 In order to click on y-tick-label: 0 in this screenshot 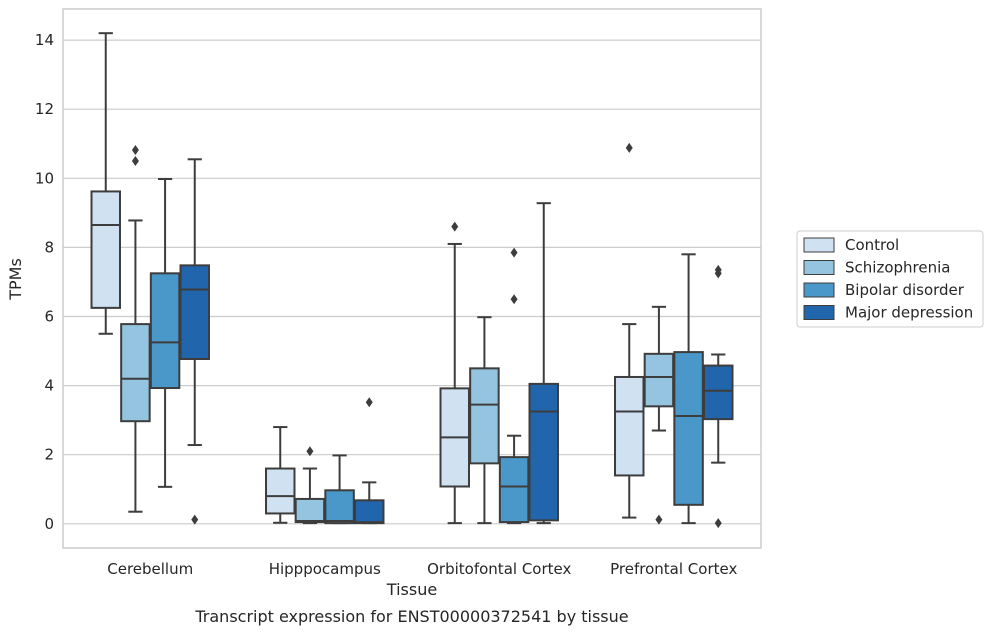, I will do `click(49, 524)`.